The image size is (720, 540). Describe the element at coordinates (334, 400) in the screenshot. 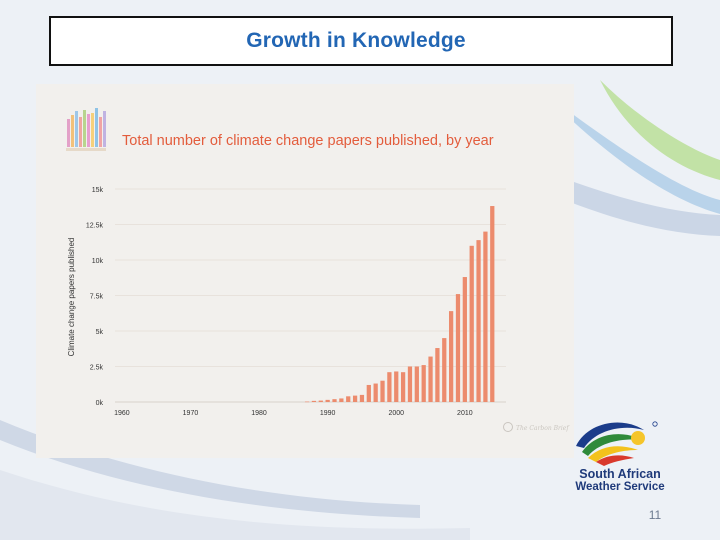

I see `bar-1991` at that location.